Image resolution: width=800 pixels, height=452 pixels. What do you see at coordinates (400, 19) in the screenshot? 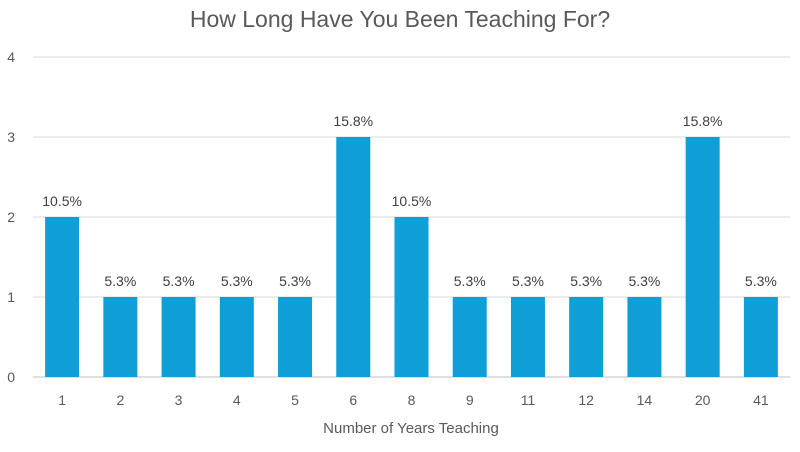
I see `chart-title: How Long Have You Been Teaching For?` at bounding box center [400, 19].